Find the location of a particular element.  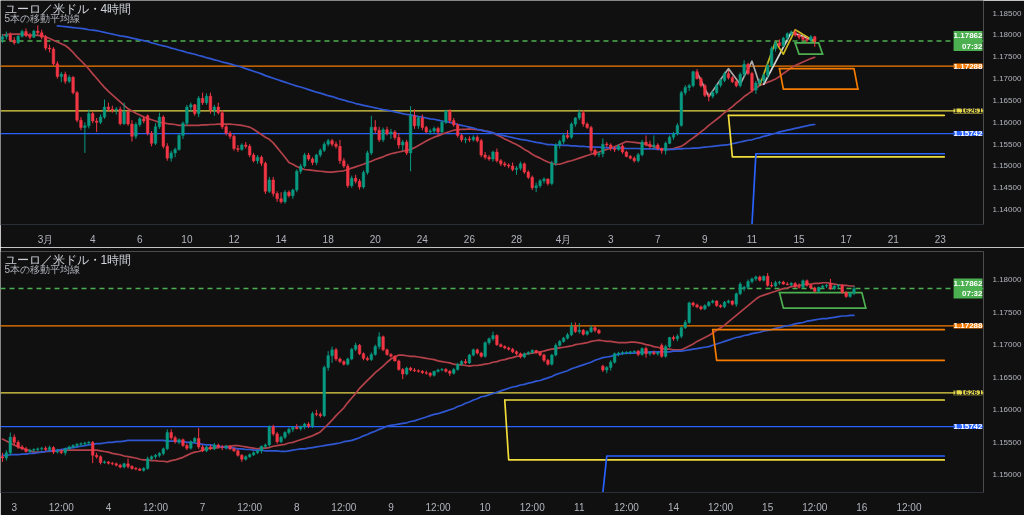

x-tick-label: 18 is located at coordinates (328, 239).